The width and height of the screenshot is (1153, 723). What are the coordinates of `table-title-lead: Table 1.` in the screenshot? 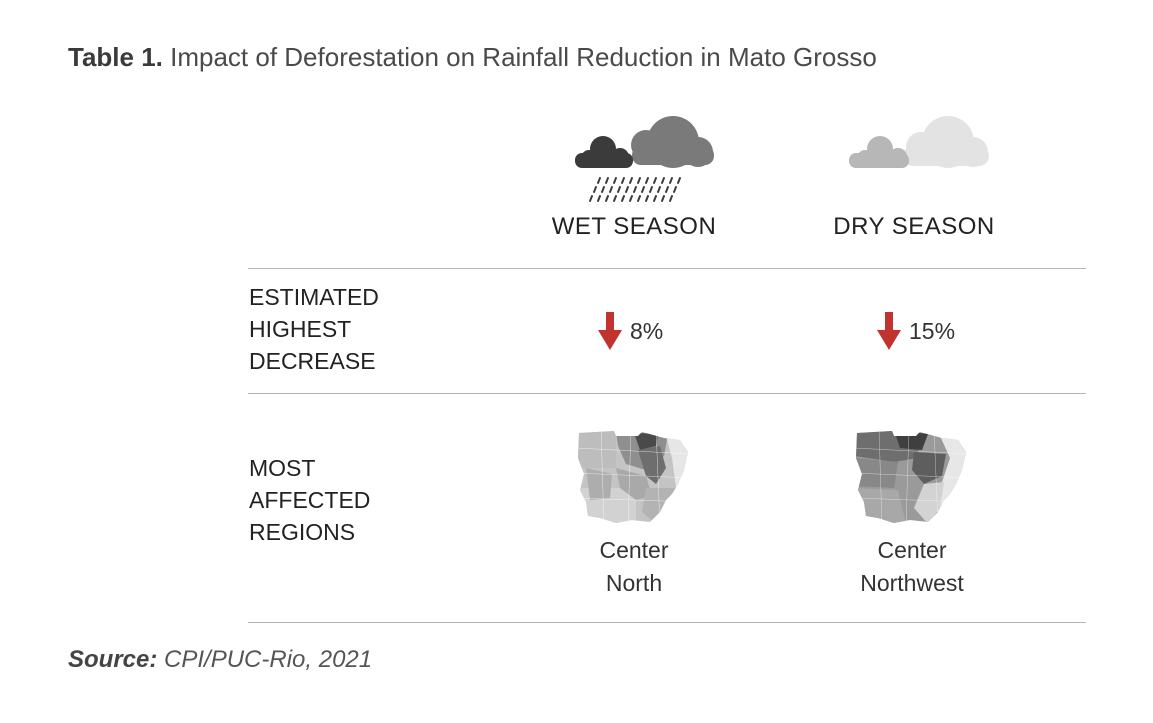 It's located at (115, 57).